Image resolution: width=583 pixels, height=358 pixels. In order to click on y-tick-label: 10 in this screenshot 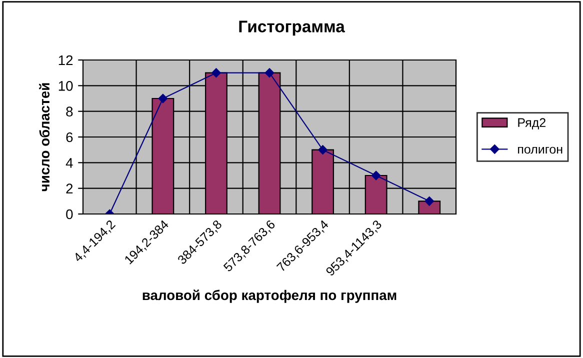, I will do `click(65, 86)`.